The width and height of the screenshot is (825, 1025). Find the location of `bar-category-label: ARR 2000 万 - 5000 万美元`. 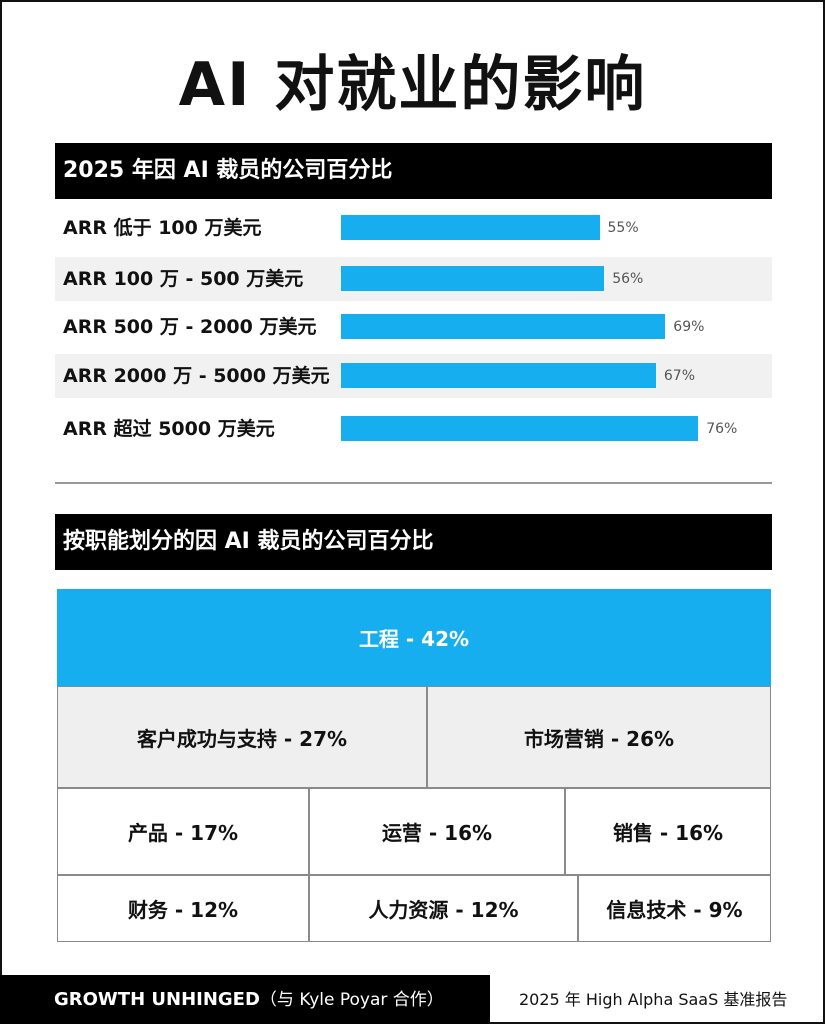

bar-category-label: ARR 2000 万 - 5000 万美元 is located at coordinates (196, 376).